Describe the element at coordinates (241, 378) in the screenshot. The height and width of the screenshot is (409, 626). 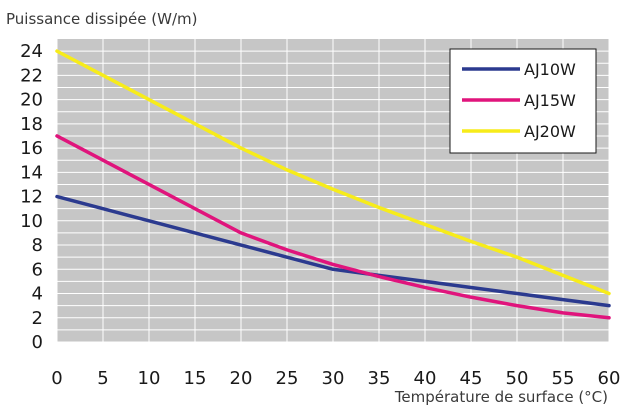
I see `x-tick-label: 20` at that location.